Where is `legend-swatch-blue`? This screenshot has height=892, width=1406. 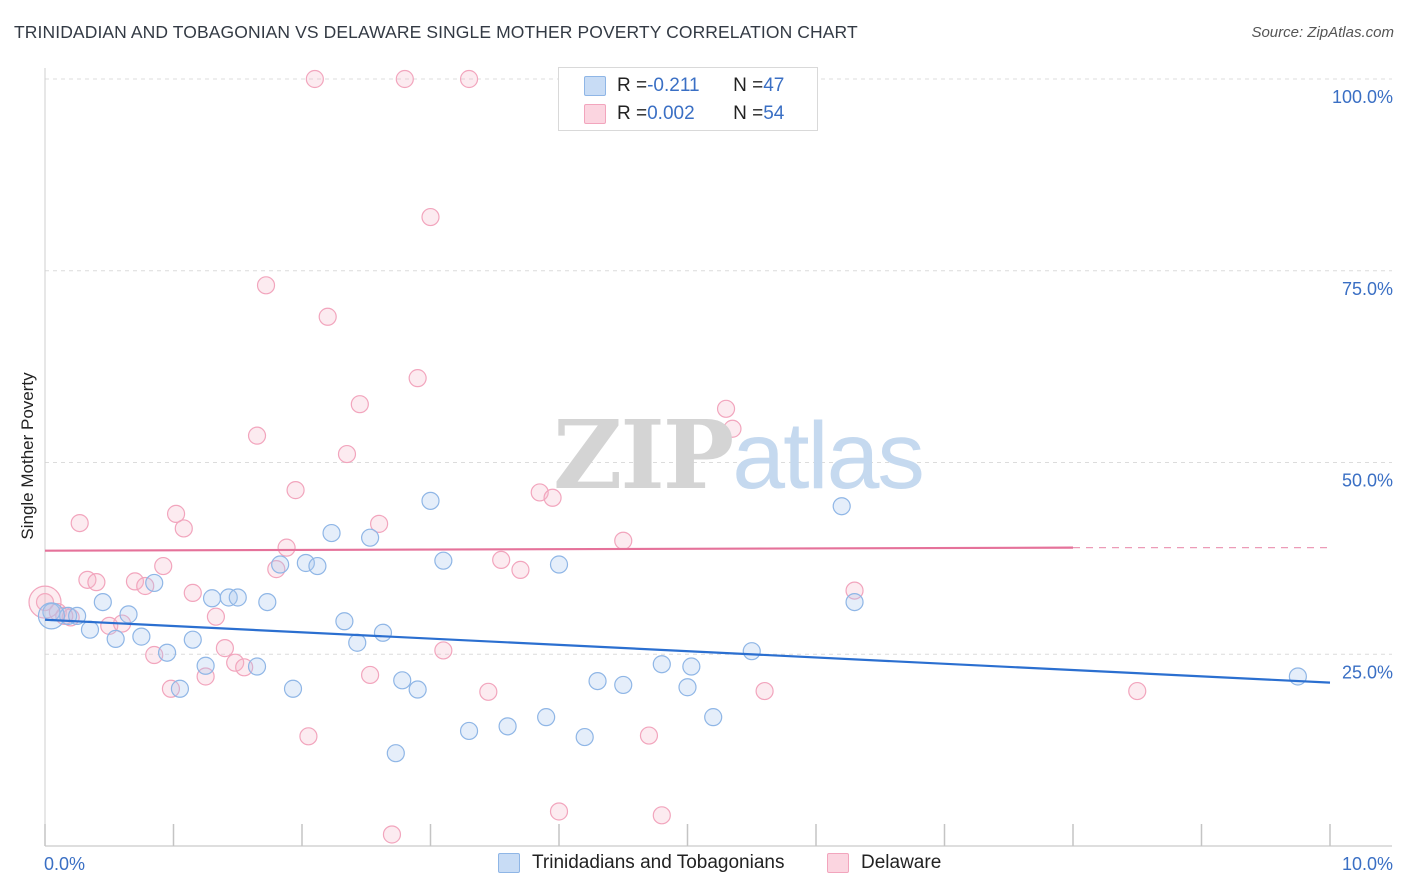 legend-swatch-blue is located at coordinates (595, 86).